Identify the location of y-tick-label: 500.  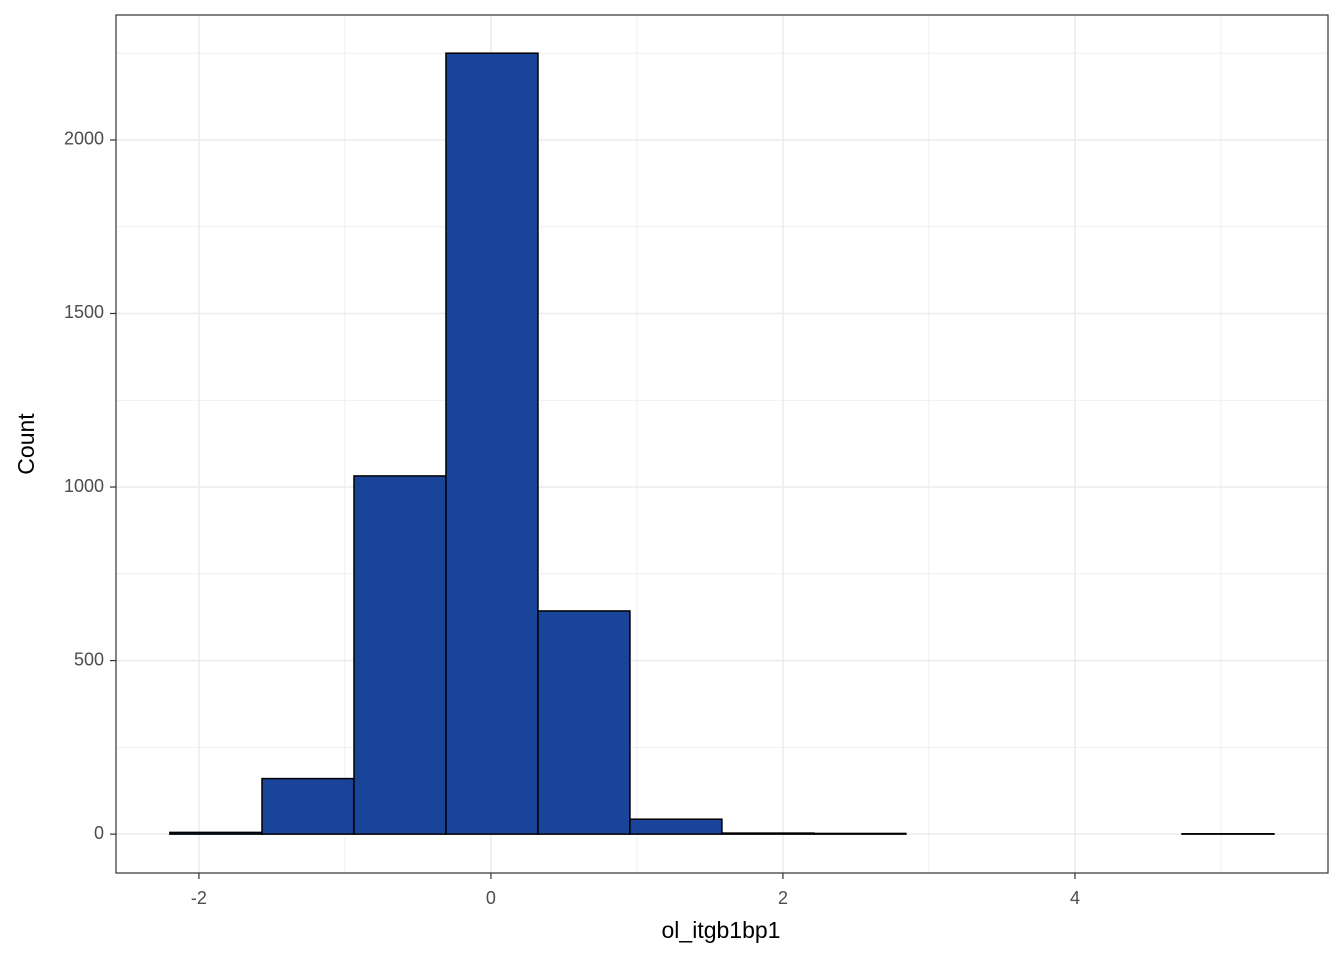
(89, 659).